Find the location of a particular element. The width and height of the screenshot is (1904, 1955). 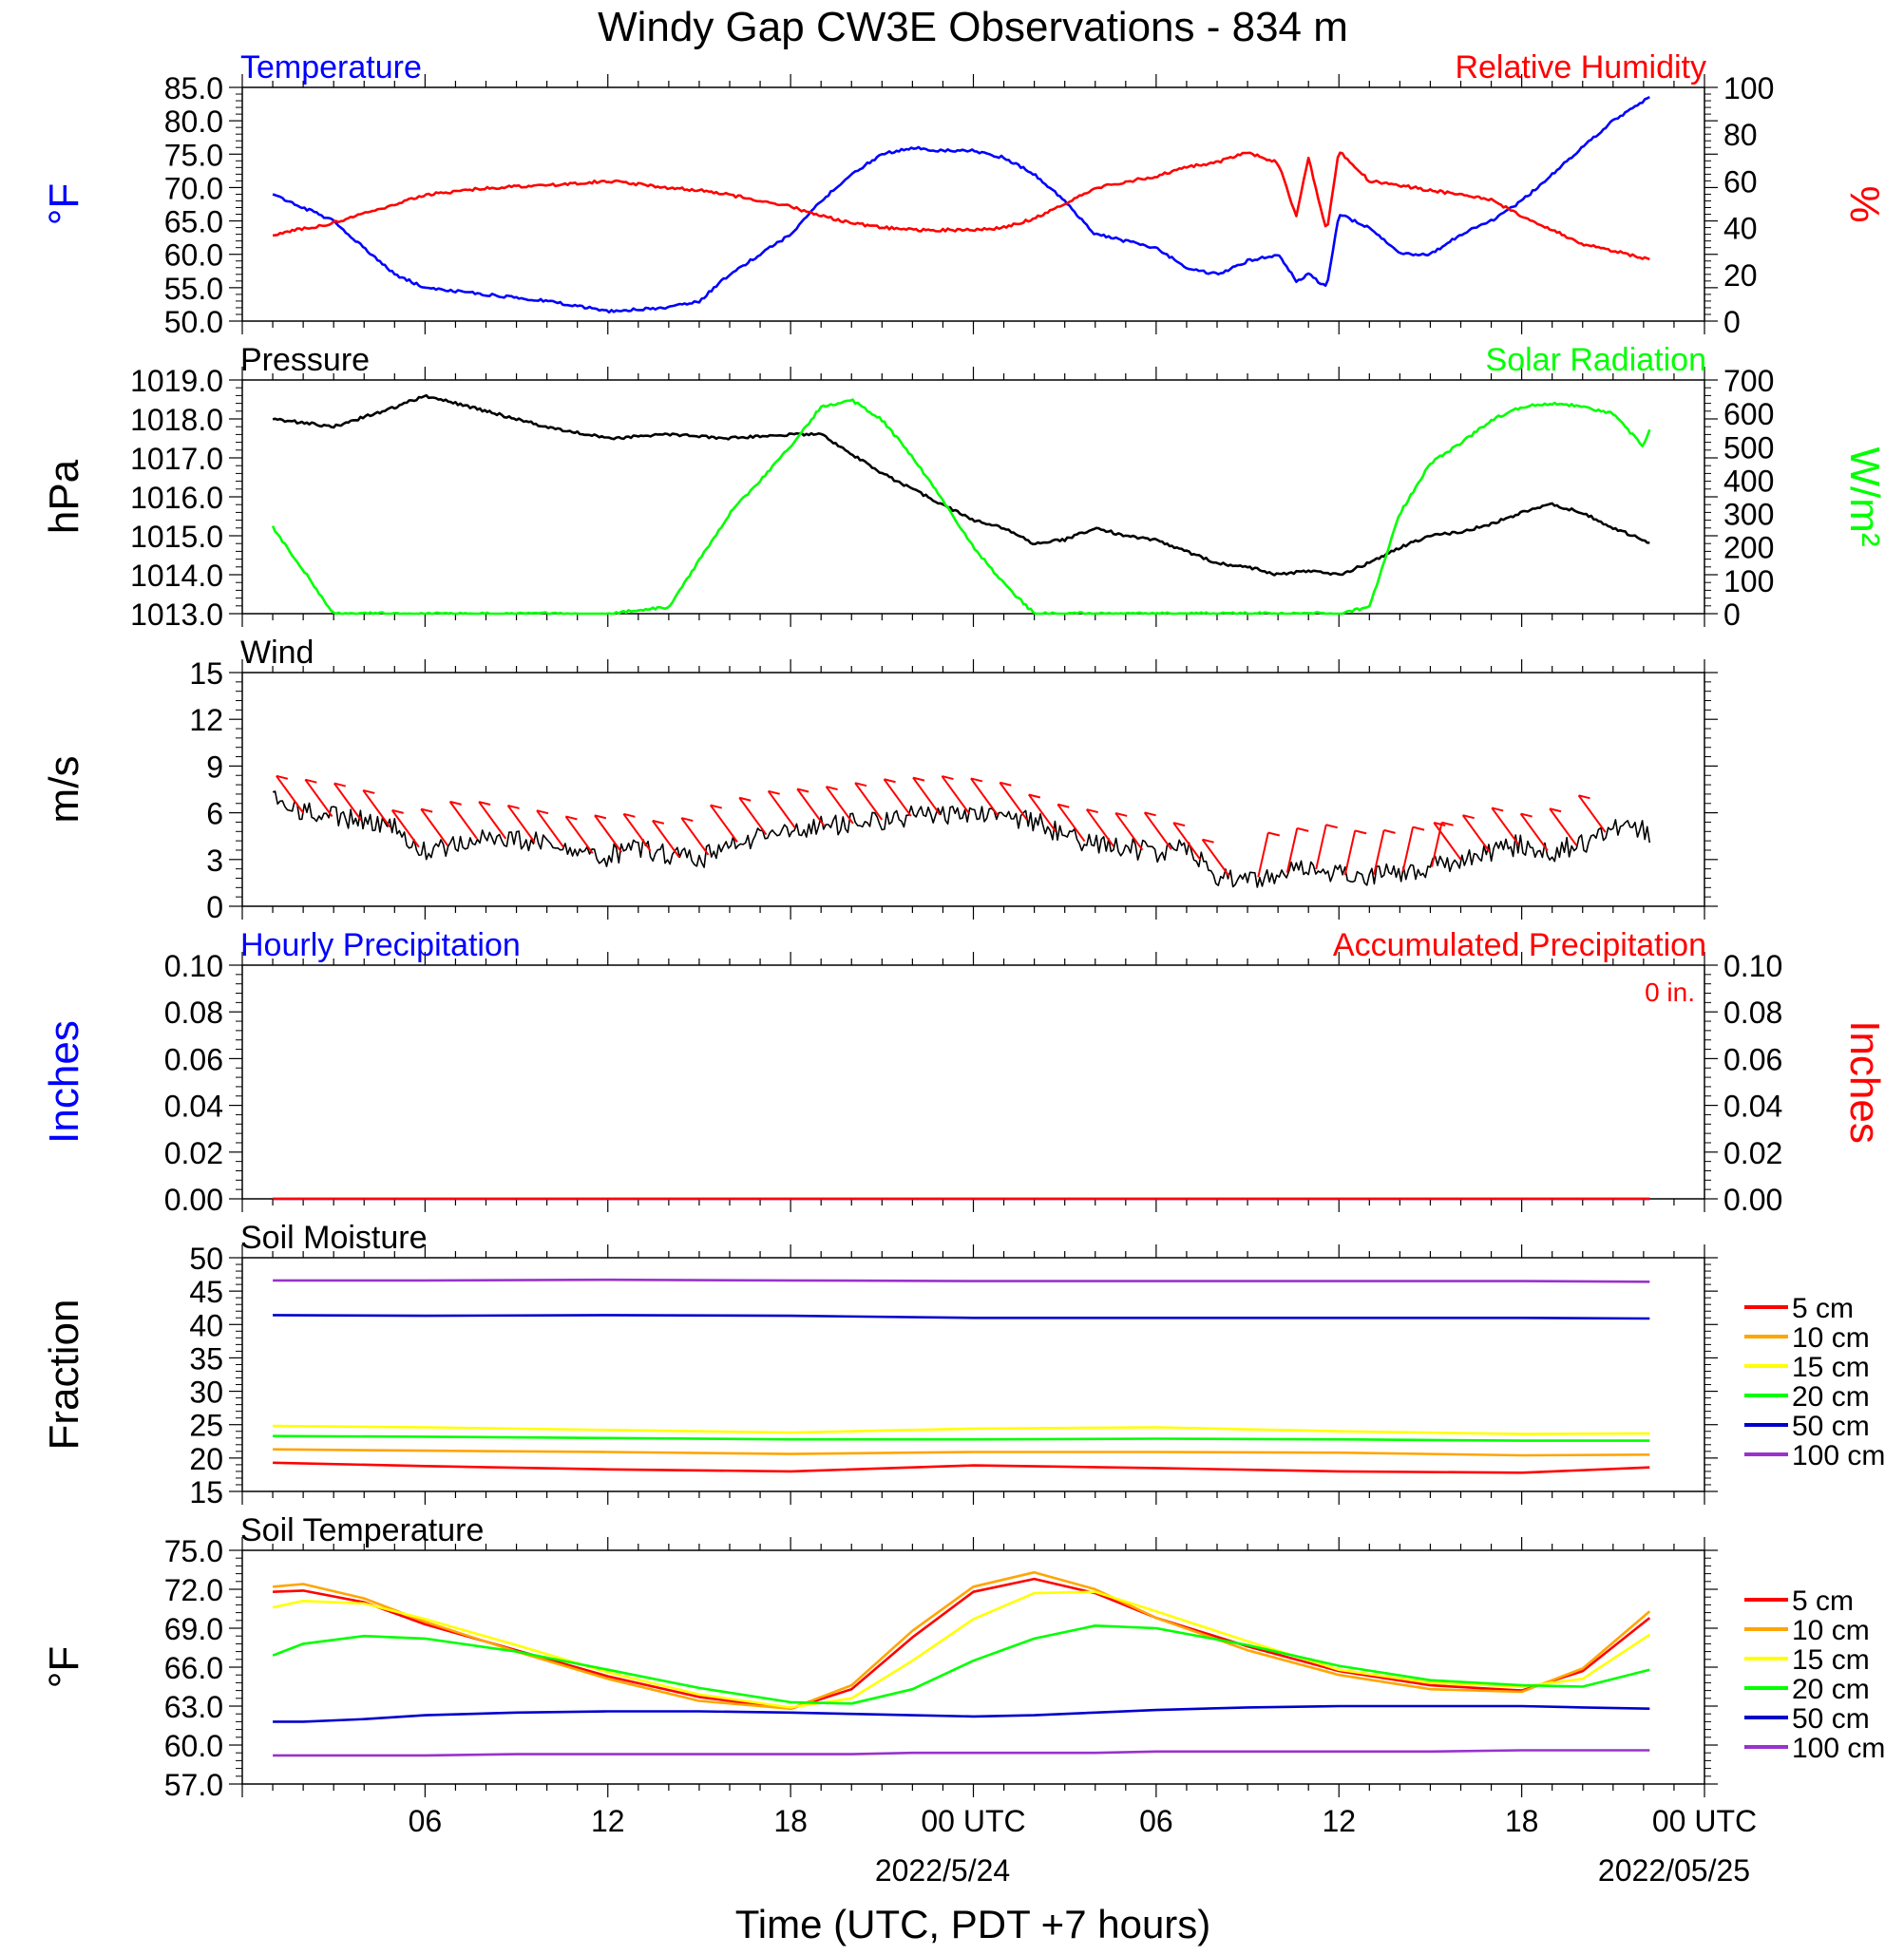

legend-label: 50 cm is located at coordinates (1831, 1719).